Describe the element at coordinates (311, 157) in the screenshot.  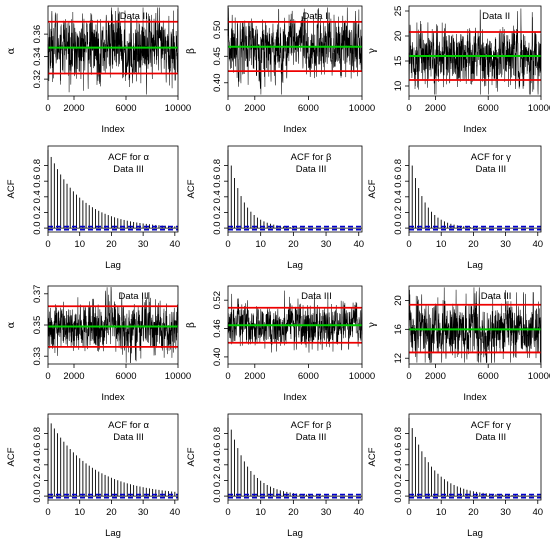
I see `panel-title: ACF for β` at that location.